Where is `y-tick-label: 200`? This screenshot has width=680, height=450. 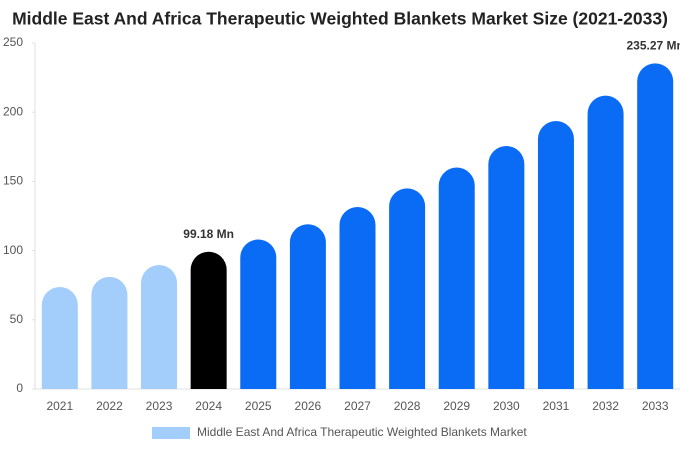
y-tick-label: 200 is located at coordinates (13, 111).